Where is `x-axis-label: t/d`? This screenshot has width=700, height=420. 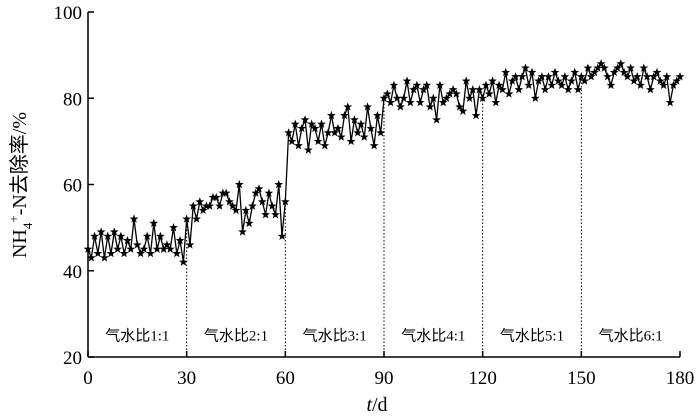
x-axis-label: t/d is located at coordinates (376, 405).